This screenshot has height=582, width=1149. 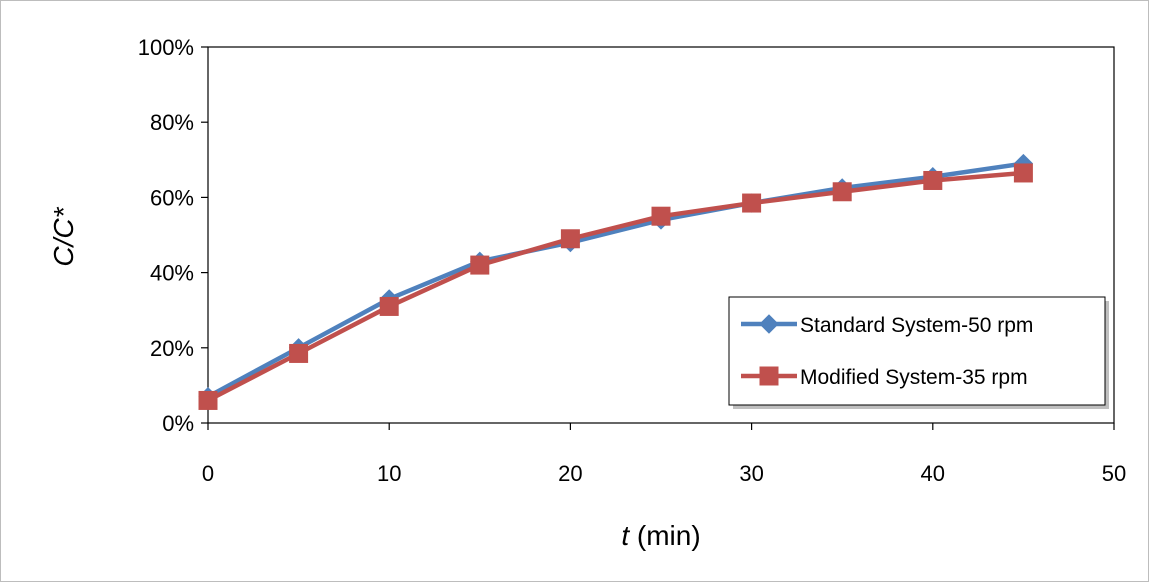 I want to click on x-tick-label: 10, so click(x=389, y=473).